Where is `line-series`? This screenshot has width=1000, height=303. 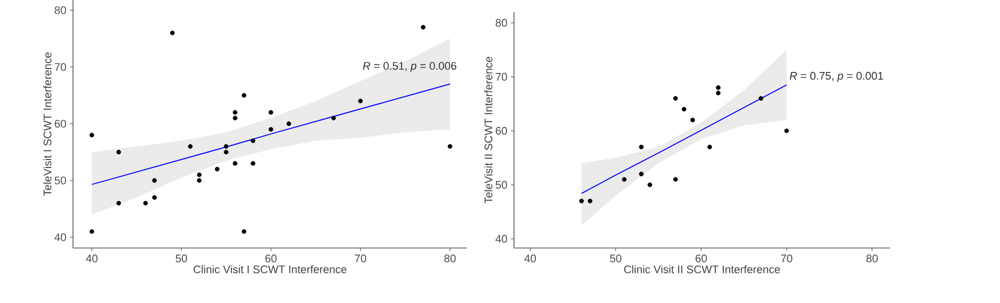
line-series is located at coordinates (684, 139).